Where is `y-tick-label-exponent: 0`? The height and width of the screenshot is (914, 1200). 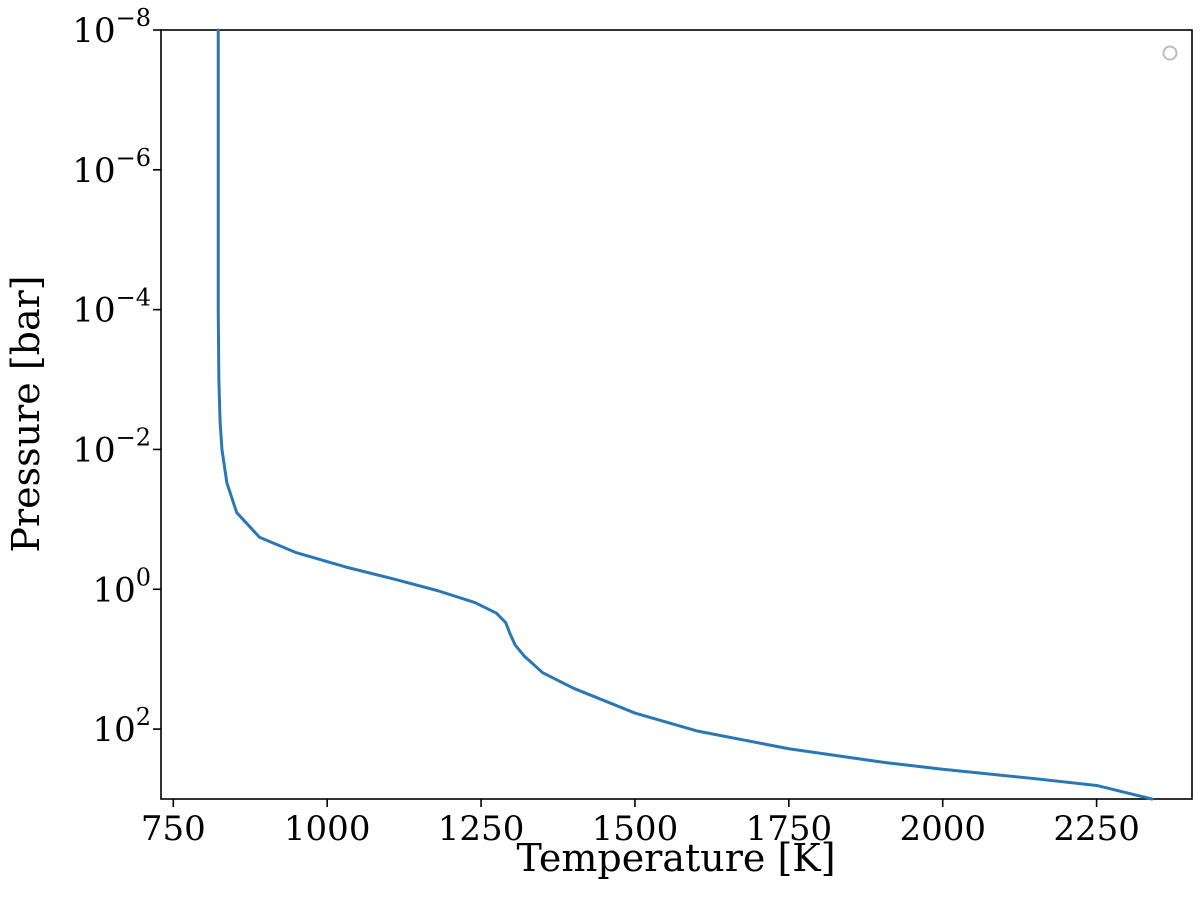 y-tick-label-exponent: 0 is located at coordinates (143, 577).